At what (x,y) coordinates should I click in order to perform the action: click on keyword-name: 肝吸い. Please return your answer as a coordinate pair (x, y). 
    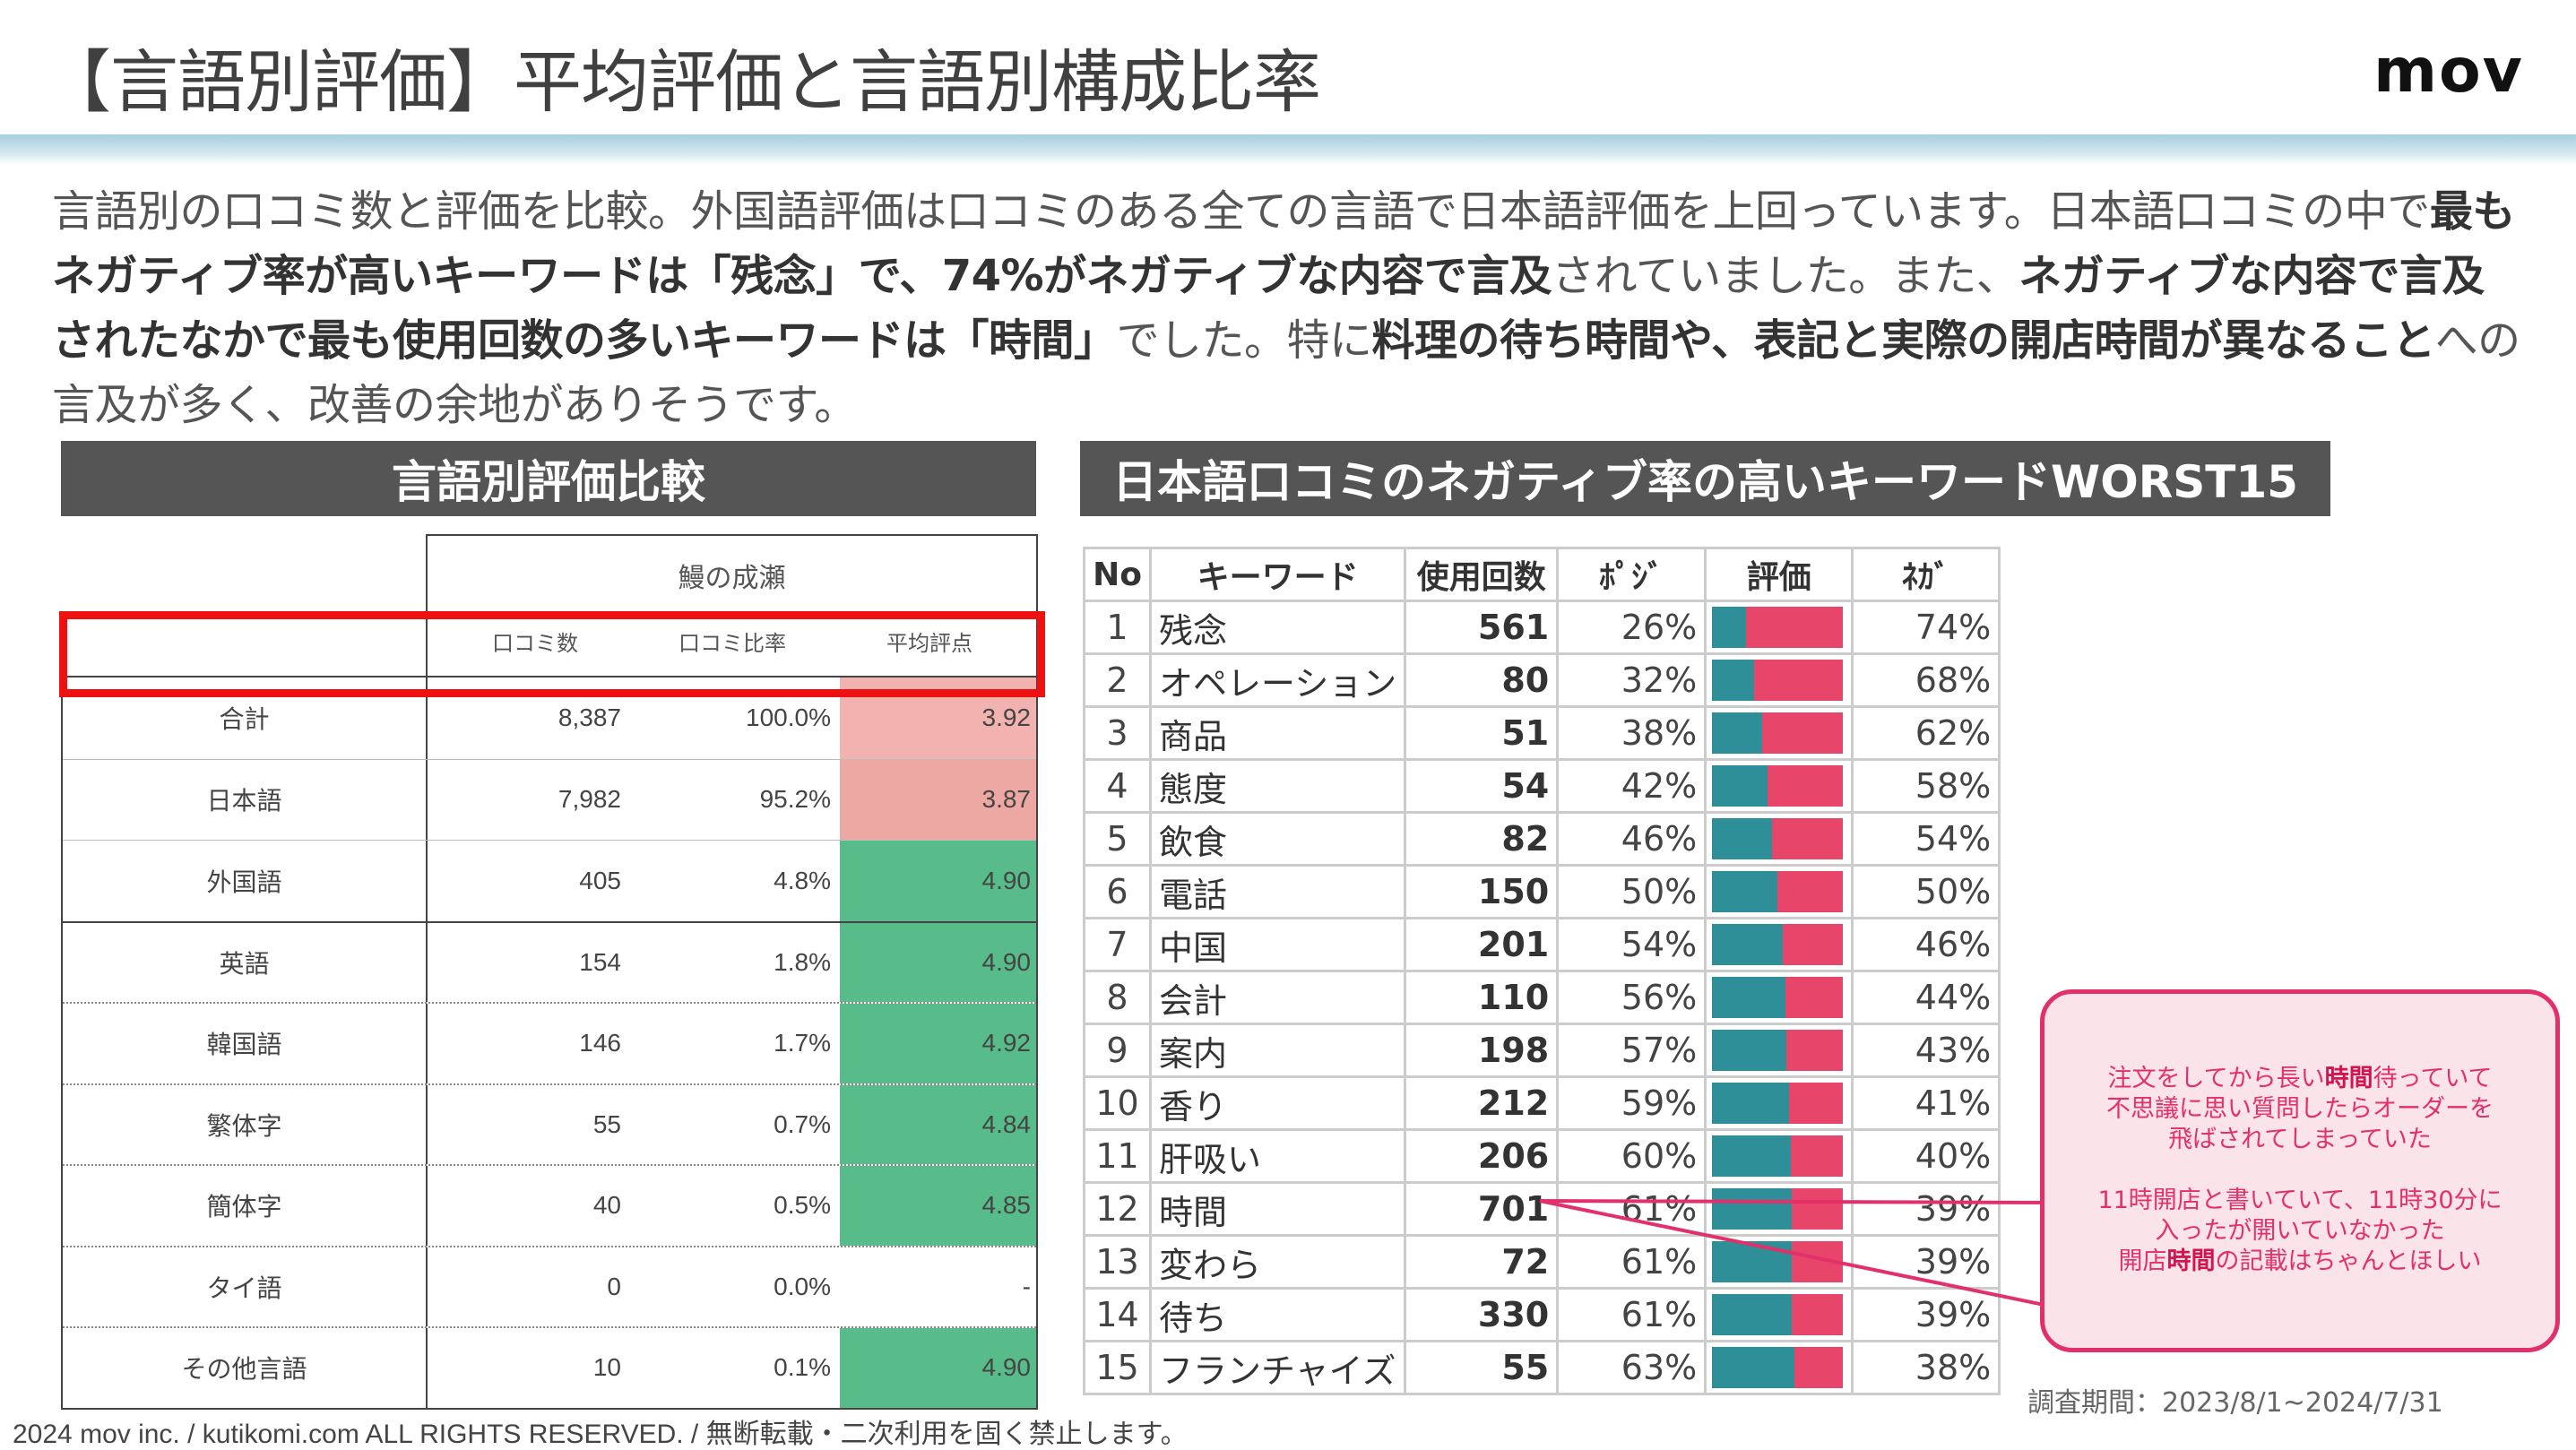
    Looking at the image, I should click on (1277, 1156).